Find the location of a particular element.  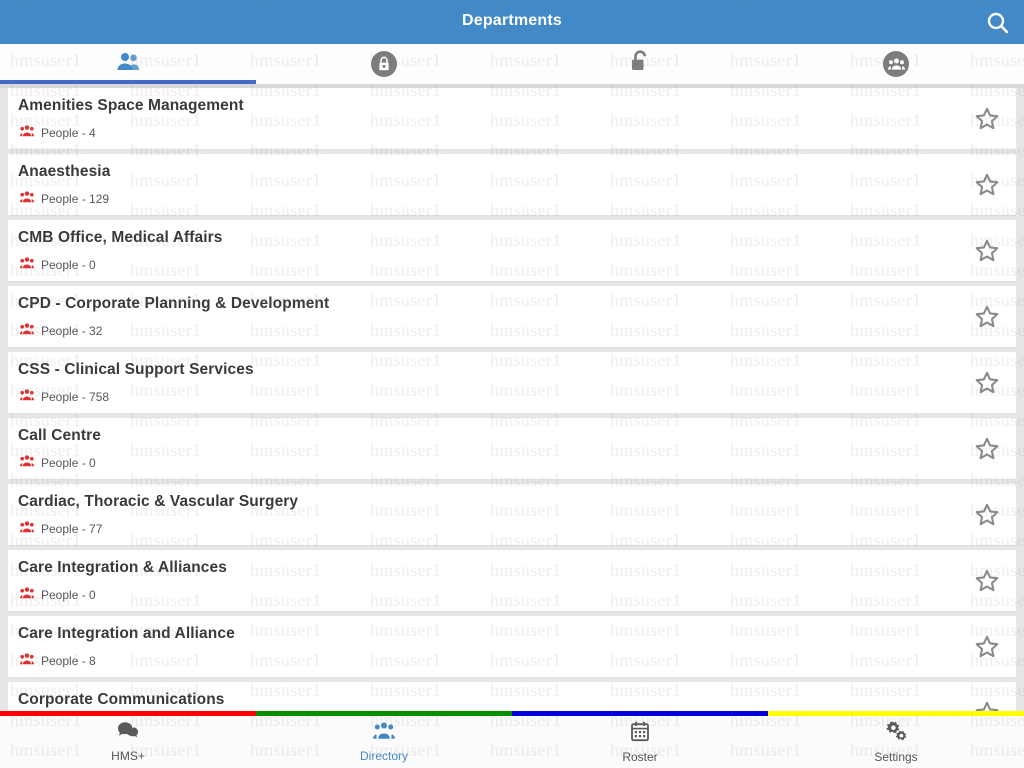

table-row: Care Integration & Alliances People - 0 is located at coordinates (512, 581).